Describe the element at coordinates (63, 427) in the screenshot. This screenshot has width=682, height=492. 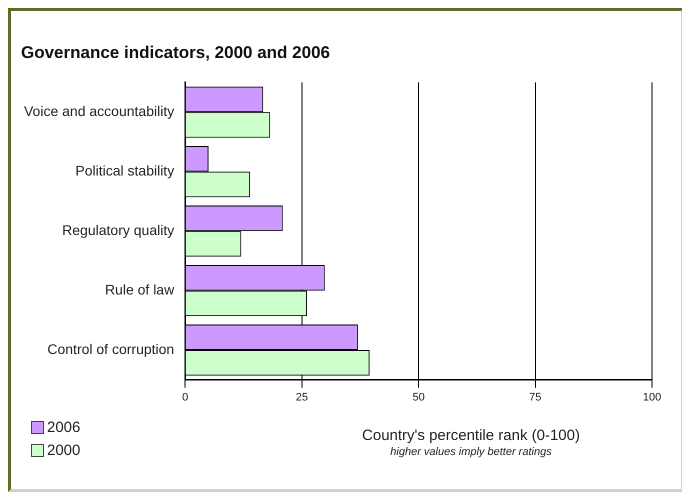
I see `legend-label: 2006` at that location.